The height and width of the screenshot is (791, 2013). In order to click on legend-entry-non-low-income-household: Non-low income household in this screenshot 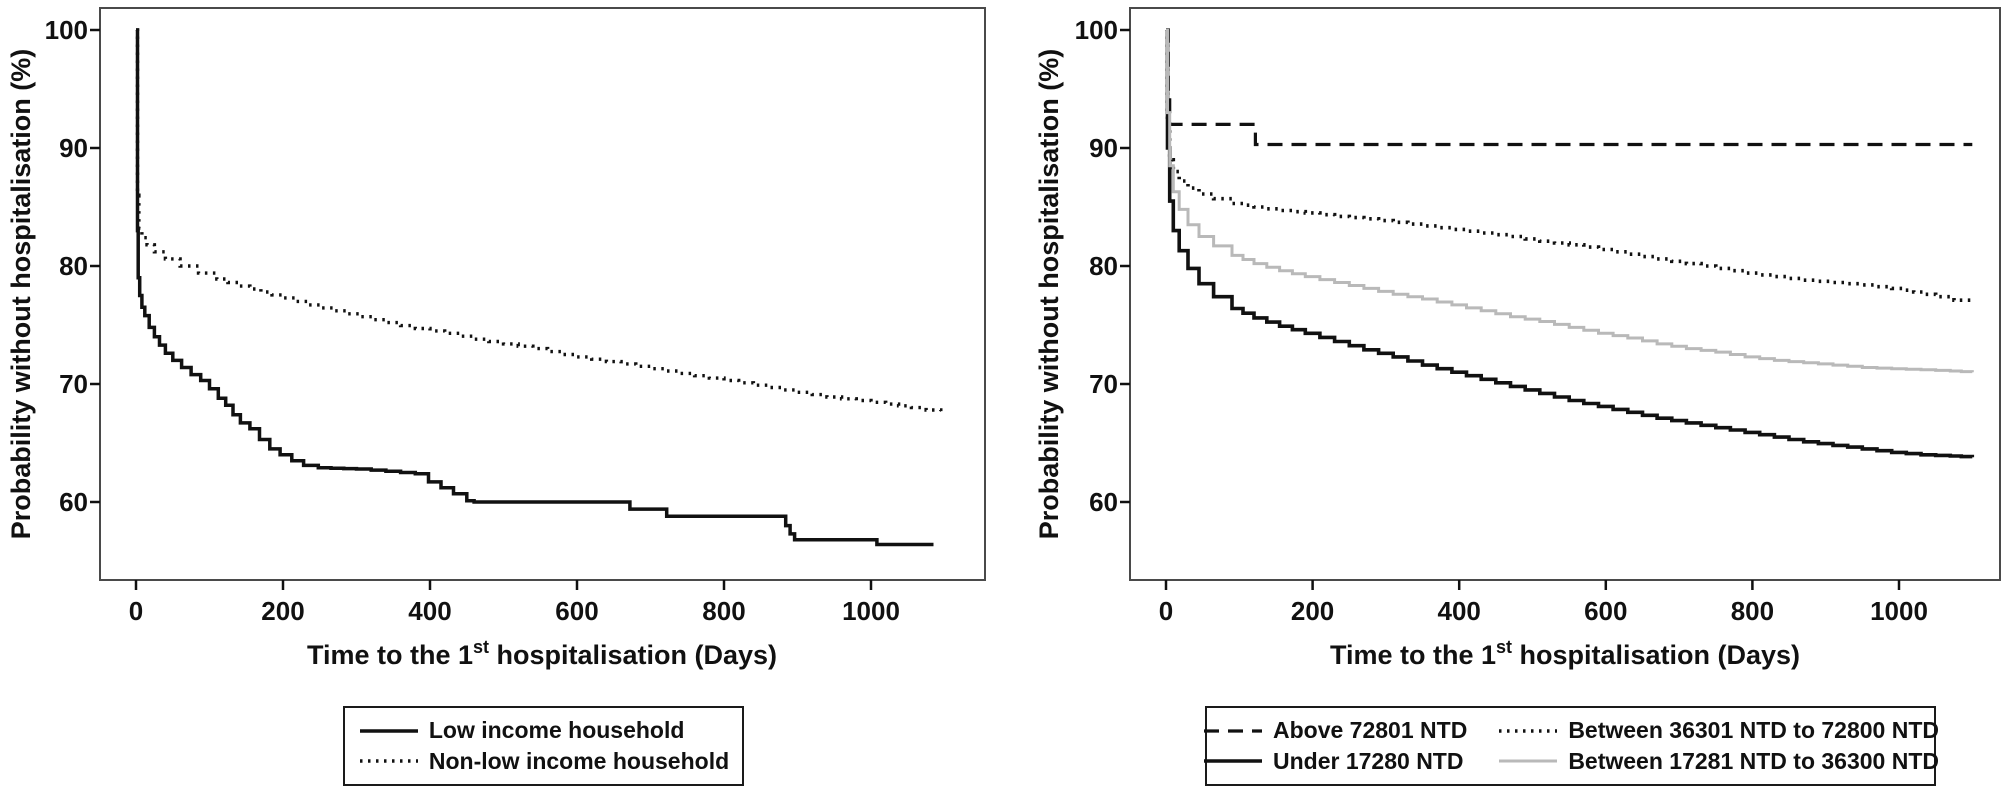, I will do `click(543, 761)`.